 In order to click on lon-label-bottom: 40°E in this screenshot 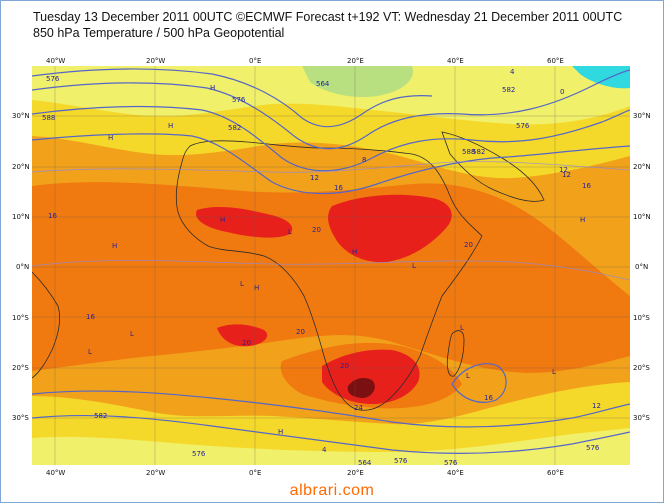, I will do `click(455, 473)`.